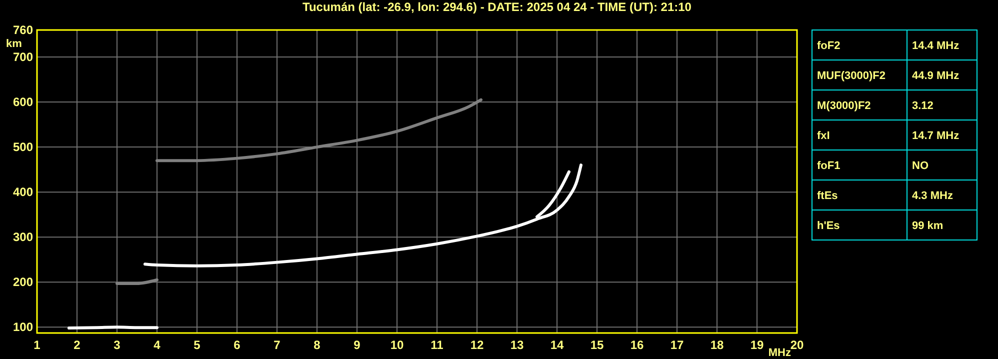 The height and width of the screenshot is (359, 998). Describe the element at coordinates (23, 282) in the screenshot. I see `y-tick-label: 200` at that location.